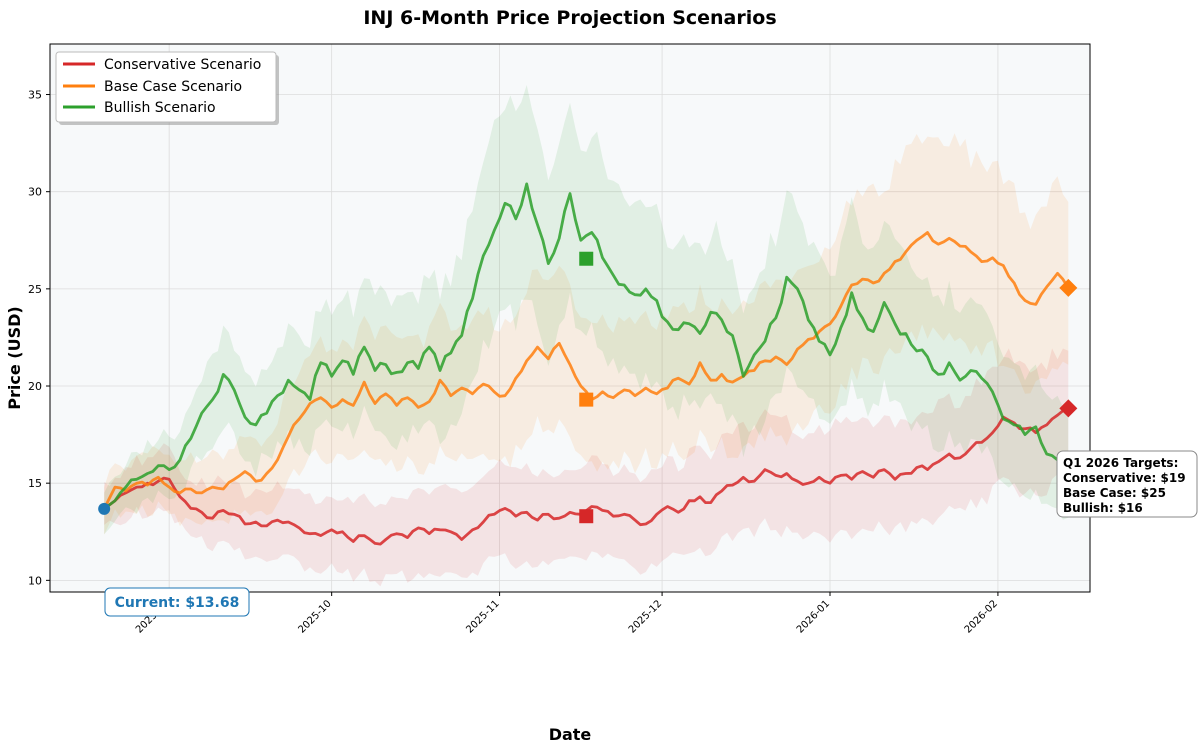 This screenshot has height=754, width=1200. Describe the element at coordinates (1068, 287) in the screenshot. I see `endpoint-marker-base` at that location.